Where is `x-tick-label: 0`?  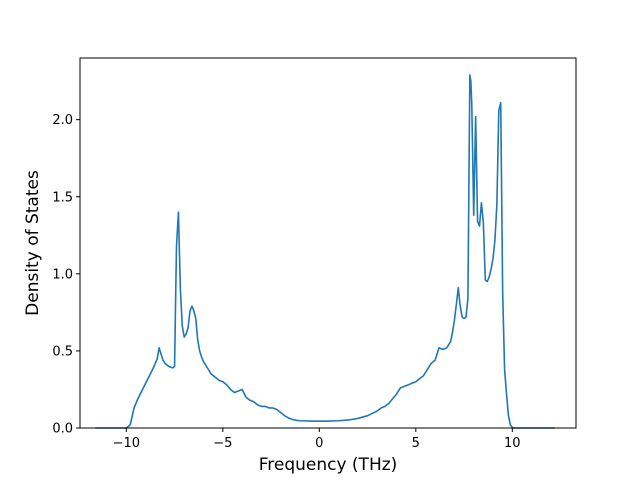 x-tick-label: 0 is located at coordinates (319, 443).